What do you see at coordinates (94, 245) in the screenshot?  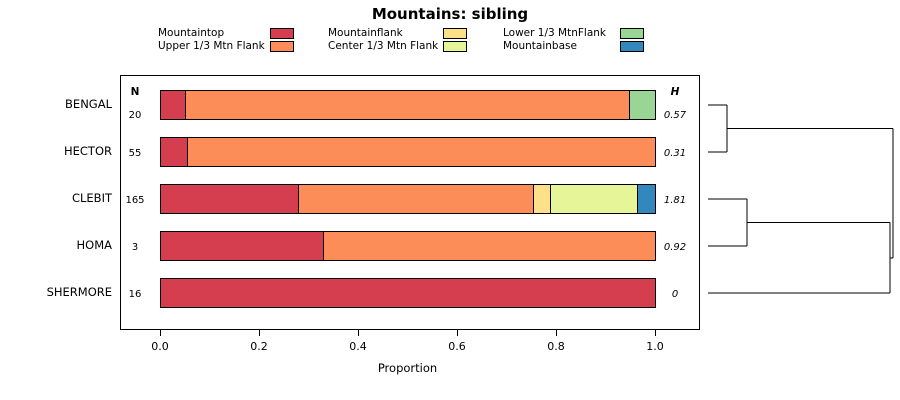 I see `y-axis-label: HOMA` at bounding box center [94, 245].